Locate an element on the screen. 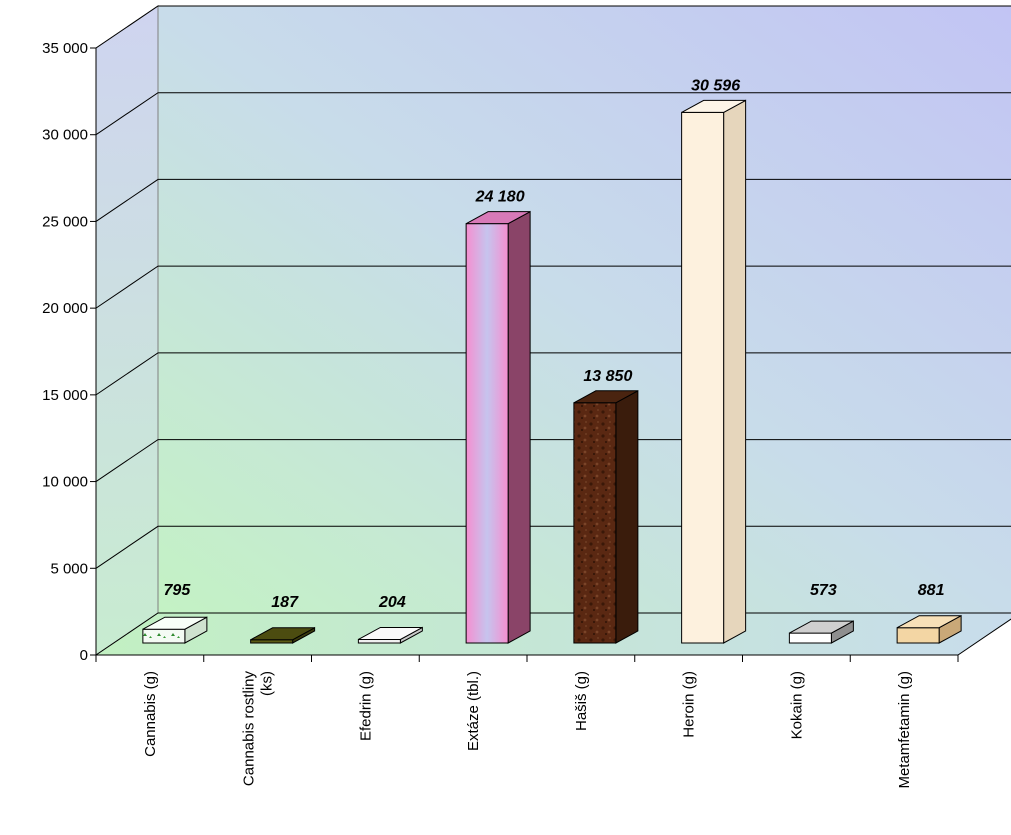 Image resolution: width=1011 pixels, height=835 pixels. x-tick-label: Heroin (g) is located at coordinates (689, 704).